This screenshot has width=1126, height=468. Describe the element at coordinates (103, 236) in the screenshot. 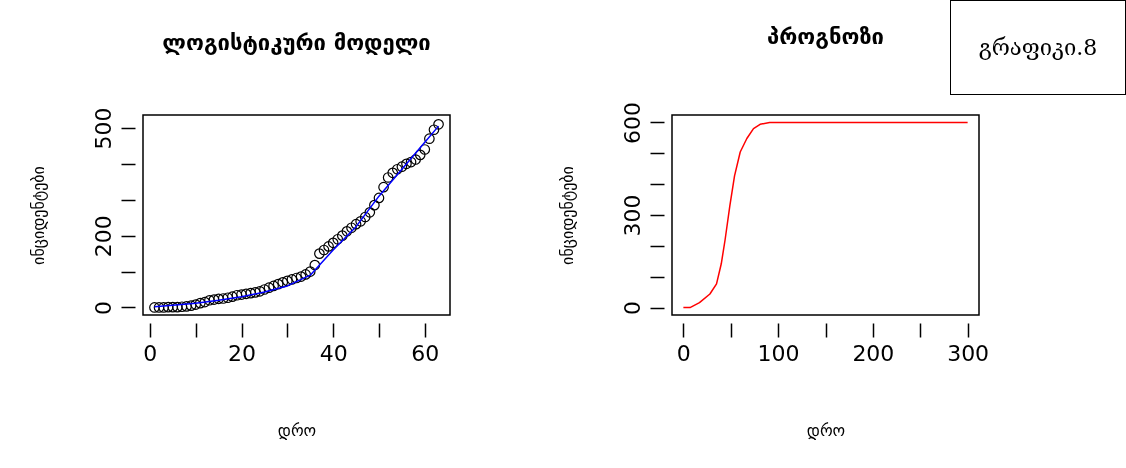

I see `y-tick-label: 200` at that location.